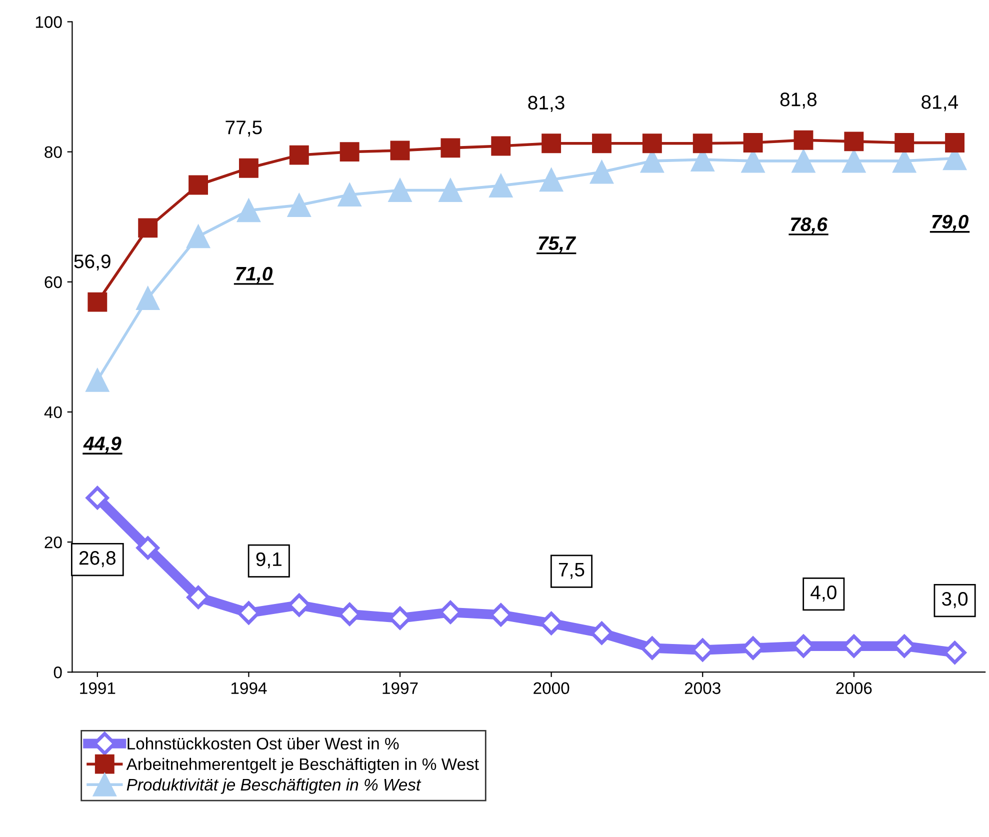 This screenshot has width=989, height=837. Describe the element at coordinates (97, 559) in the screenshot. I see `data-label: 26,8` at that location.